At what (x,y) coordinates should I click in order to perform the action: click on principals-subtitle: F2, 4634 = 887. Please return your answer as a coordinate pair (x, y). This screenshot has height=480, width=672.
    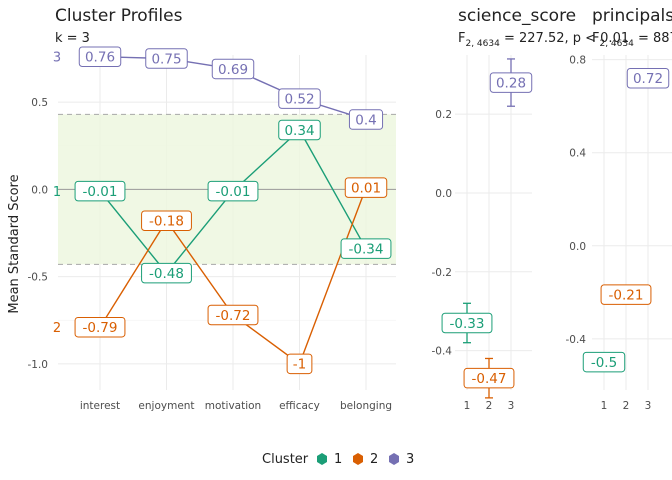
    Looking at the image, I should click on (632, 40).